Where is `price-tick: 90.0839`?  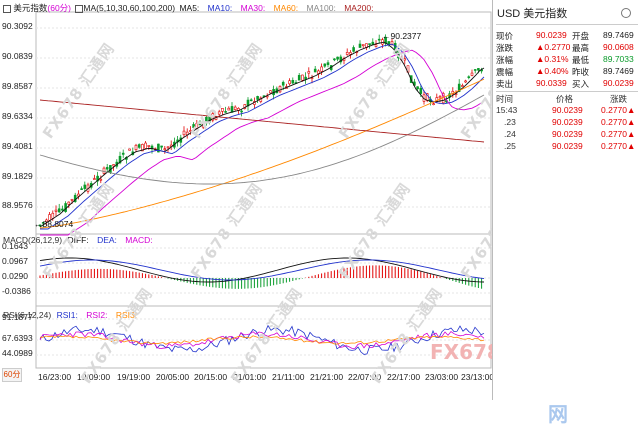 price-tick: 90.0839 is located at coordinates (17, 56).